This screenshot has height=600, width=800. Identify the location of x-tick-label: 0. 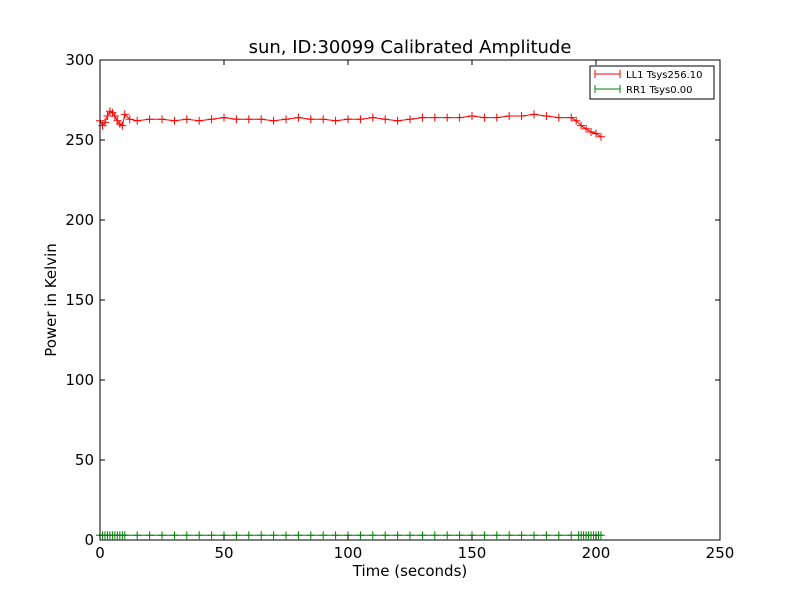
(100, 553).